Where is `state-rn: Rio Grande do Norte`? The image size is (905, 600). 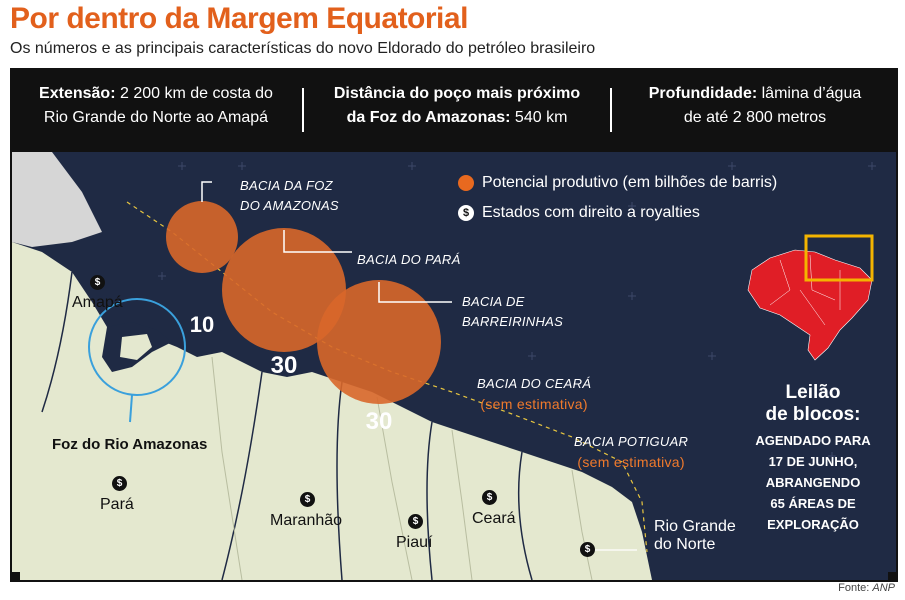
state-rn: Rio Grande do Norte is located at coordinates (695, 536).